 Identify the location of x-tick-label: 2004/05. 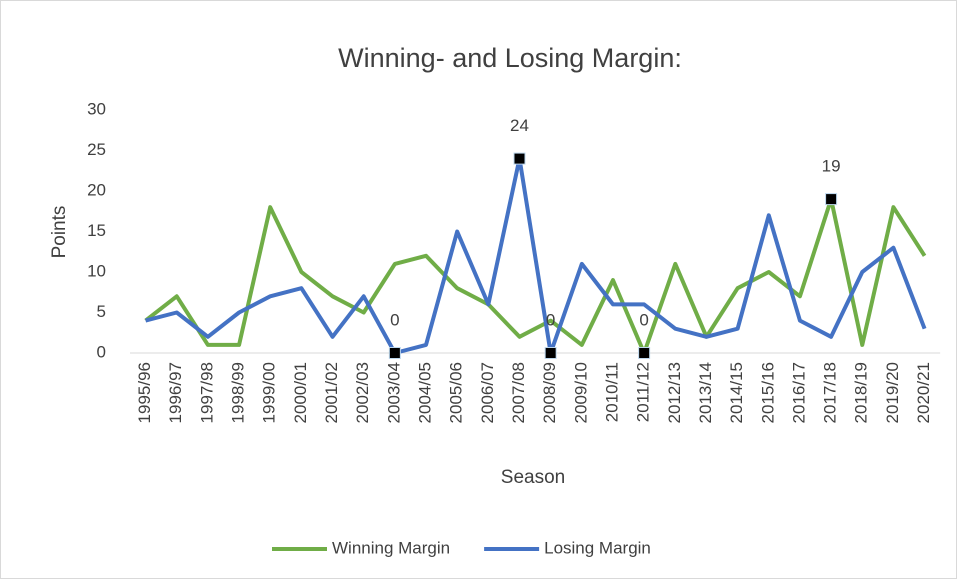
(425, 392).